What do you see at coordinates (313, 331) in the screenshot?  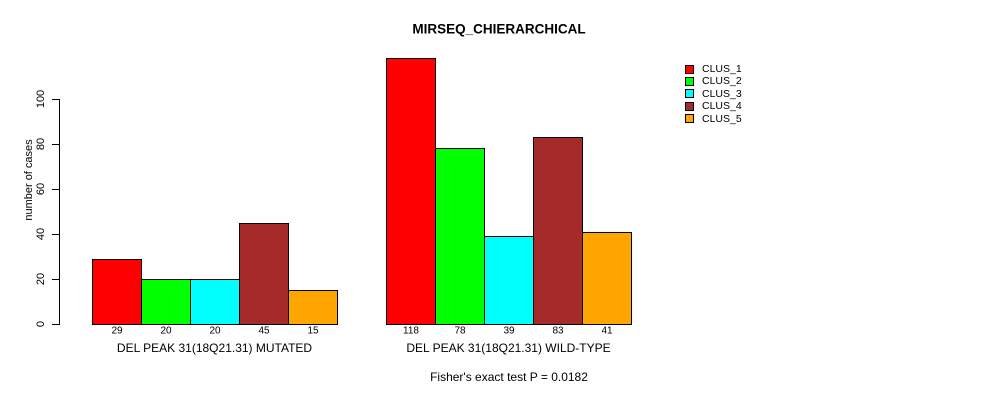 I see `bar-value-label: 15` at bounding box center [313, 331].